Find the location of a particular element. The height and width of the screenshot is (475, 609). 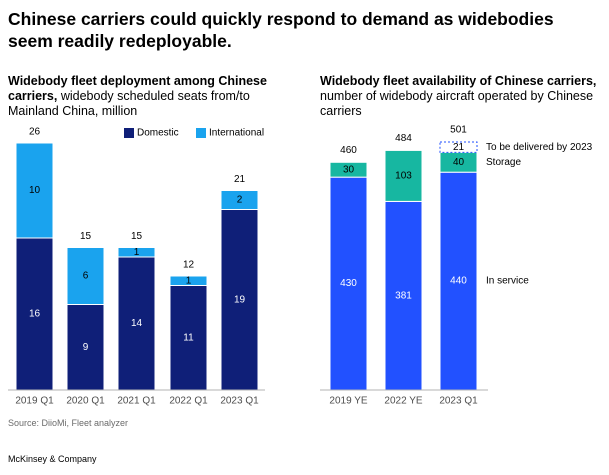

x-tick-label: 2022 YE is located at coordinates (403, 401).